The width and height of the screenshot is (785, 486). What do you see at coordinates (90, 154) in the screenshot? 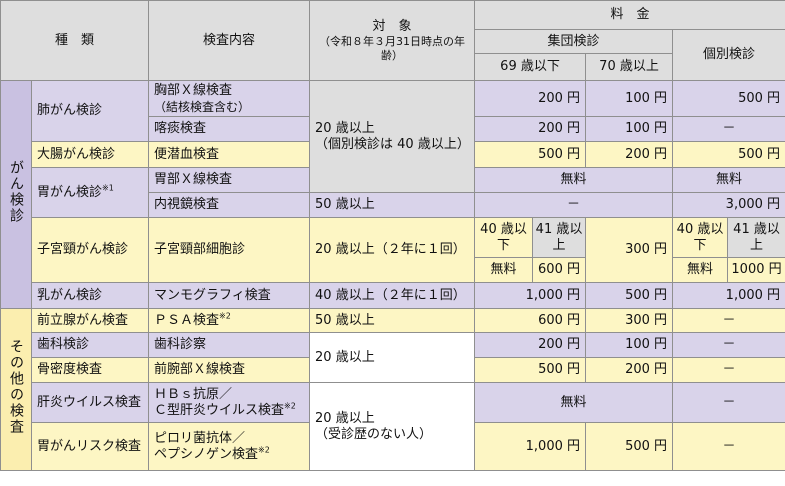
I see `row-colon-name: 大腸がん検診` at bounding box center [90, 154].